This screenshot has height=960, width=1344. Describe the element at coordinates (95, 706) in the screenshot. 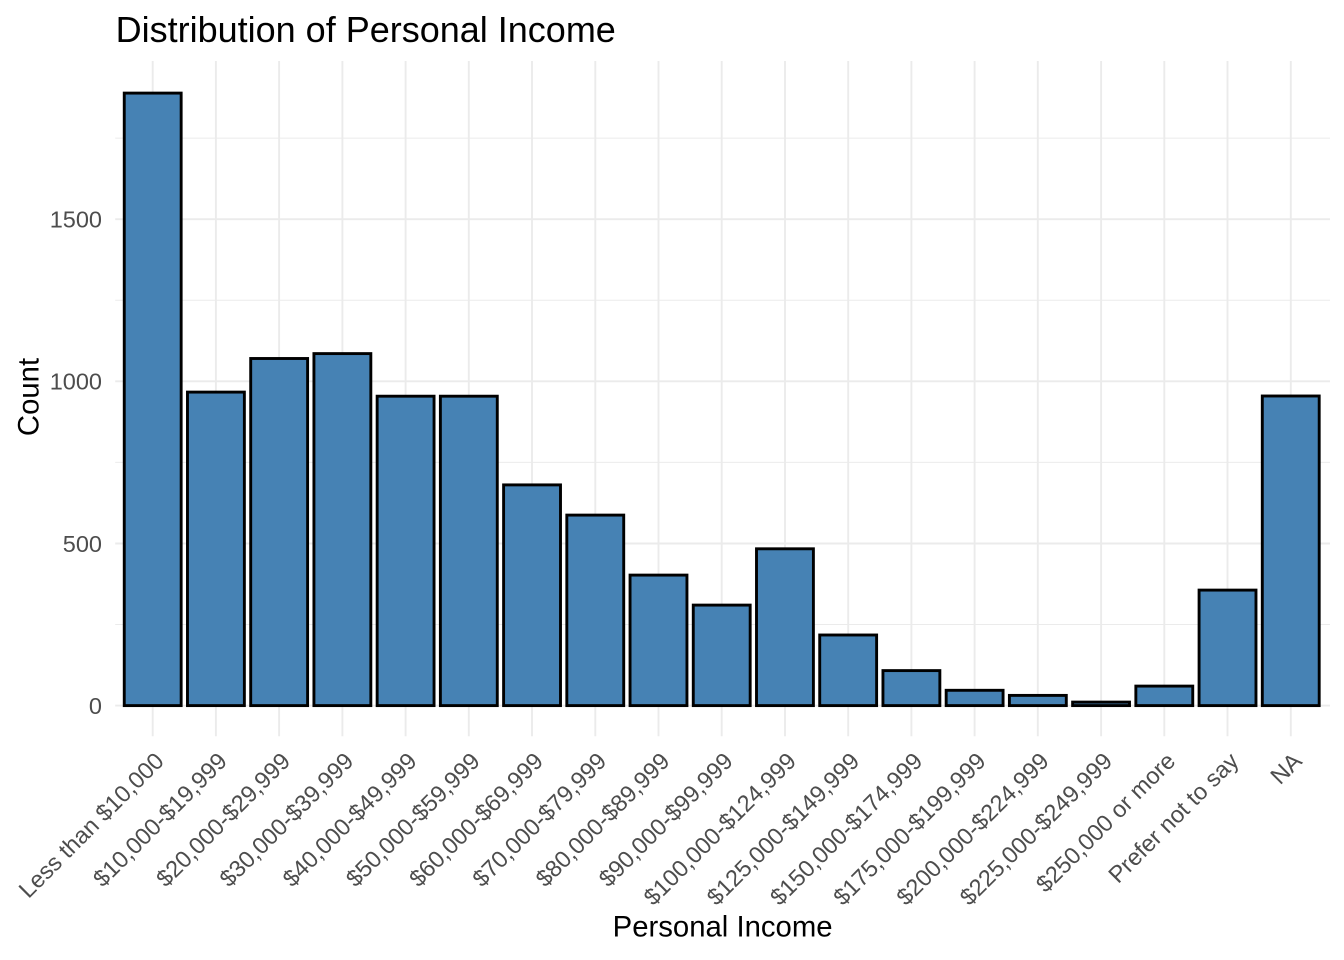

I see `svg-text: 0` at that location.